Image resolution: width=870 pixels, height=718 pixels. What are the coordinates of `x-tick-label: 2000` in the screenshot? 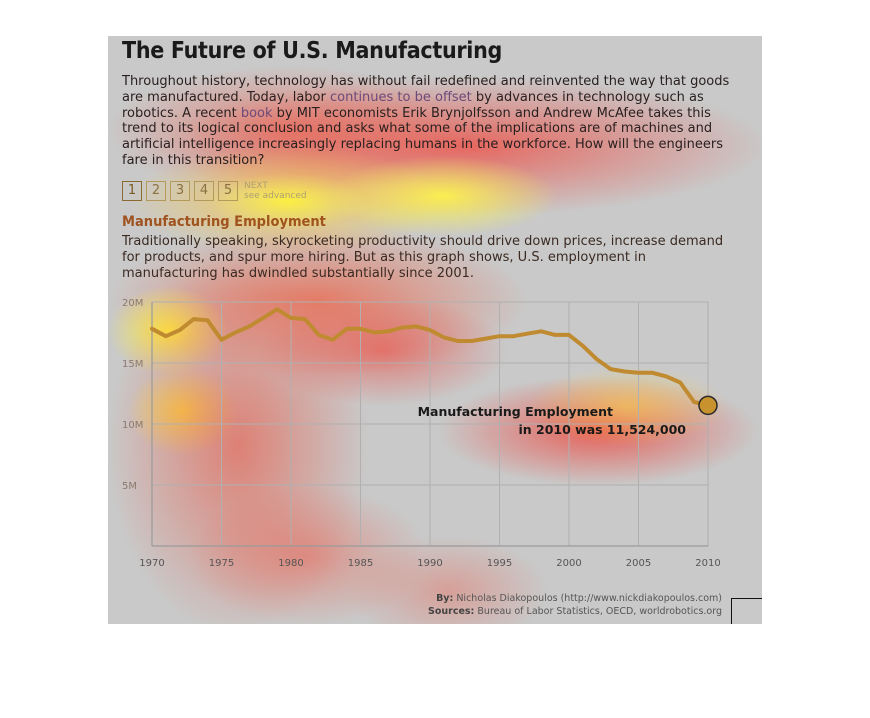 It's located at (568, 563).